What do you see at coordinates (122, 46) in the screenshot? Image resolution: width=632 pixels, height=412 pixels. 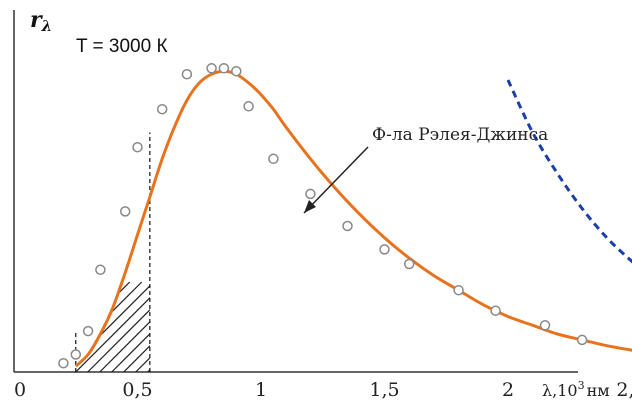 I see `temperature-label: T = 3000 К` at bounding box center [122, 46].